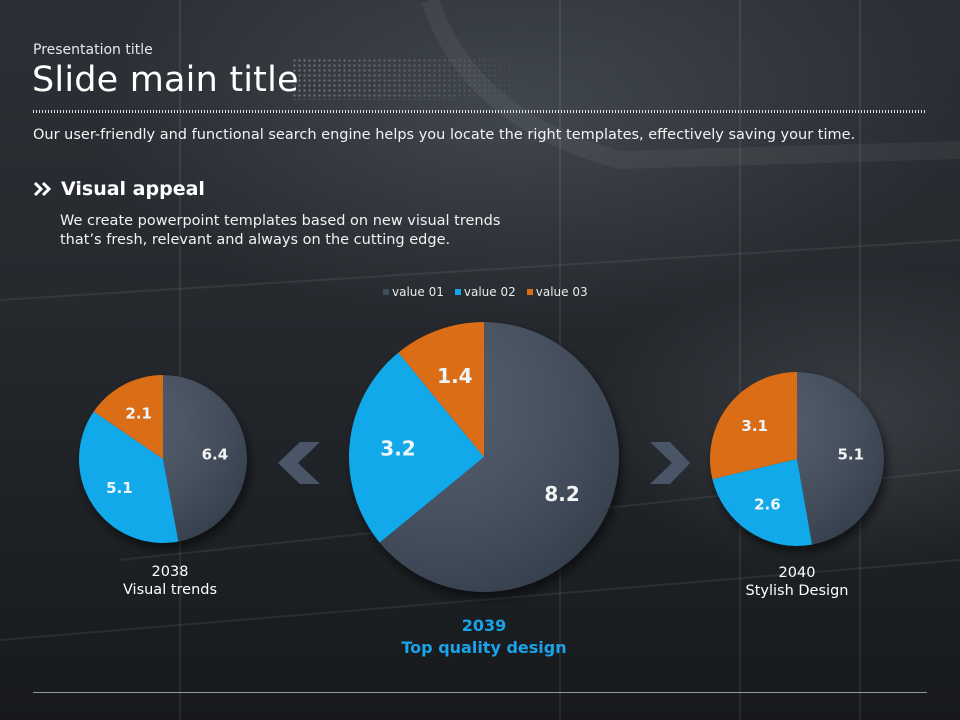  What do you see at coordinates (484, 625) in the screenshot?
I see `pie-caption-year: 2039` at bounding box center [484, 625].